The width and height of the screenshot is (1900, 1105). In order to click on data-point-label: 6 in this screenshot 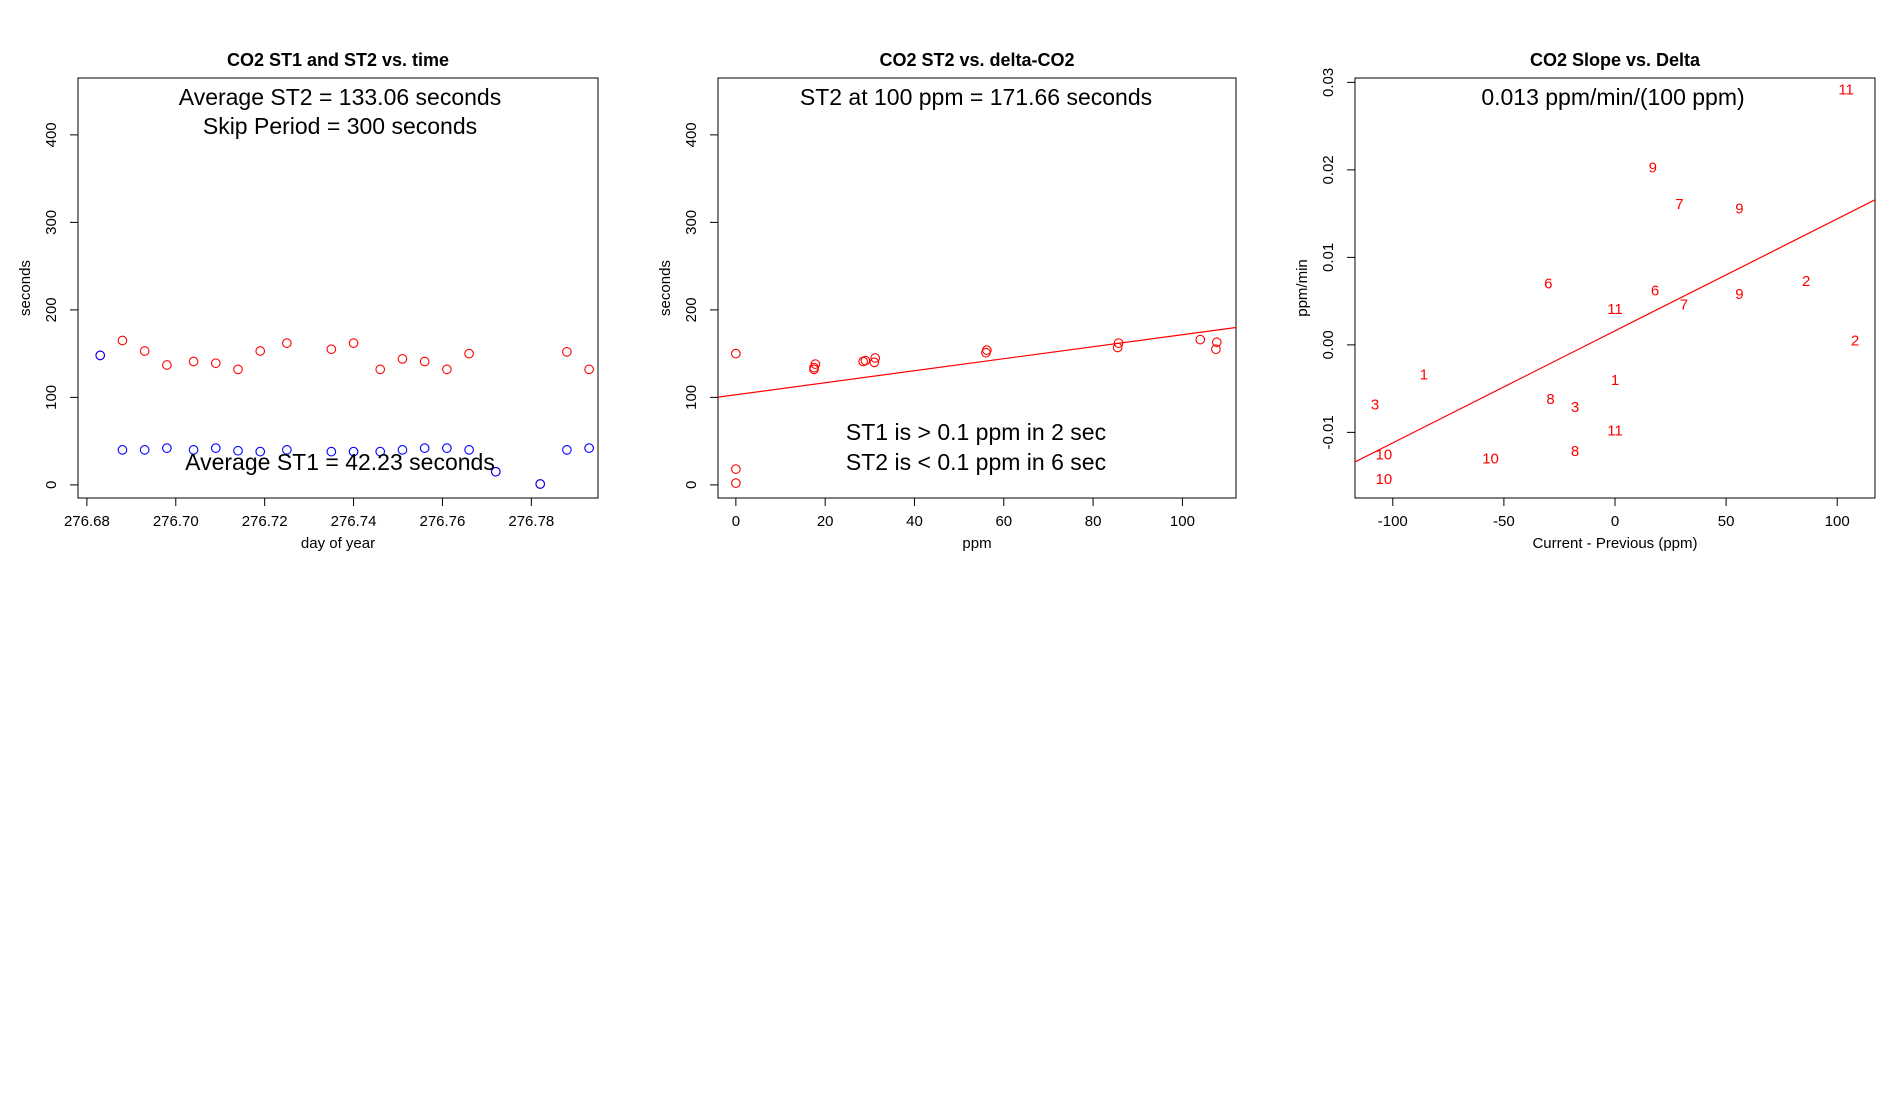, I will do `click(1655, 291)`.